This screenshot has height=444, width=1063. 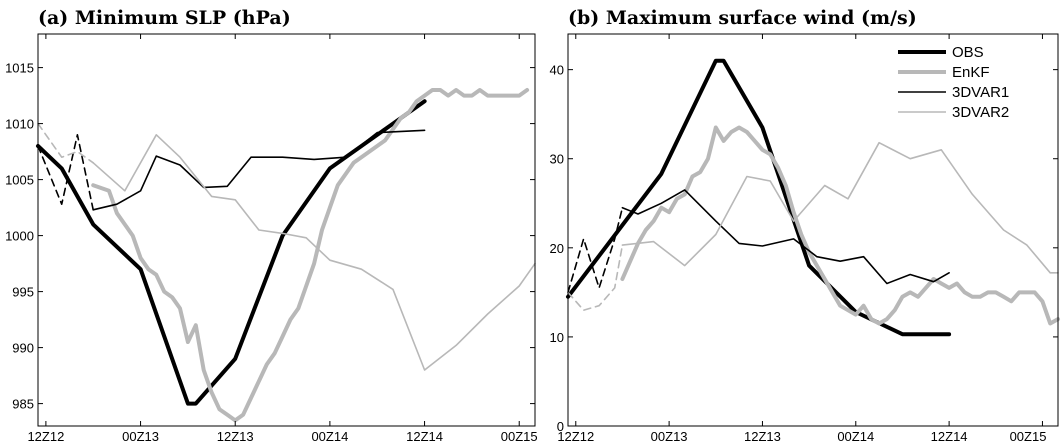 I want to click on y-tick-label: 985, so click(x=23, y=404).